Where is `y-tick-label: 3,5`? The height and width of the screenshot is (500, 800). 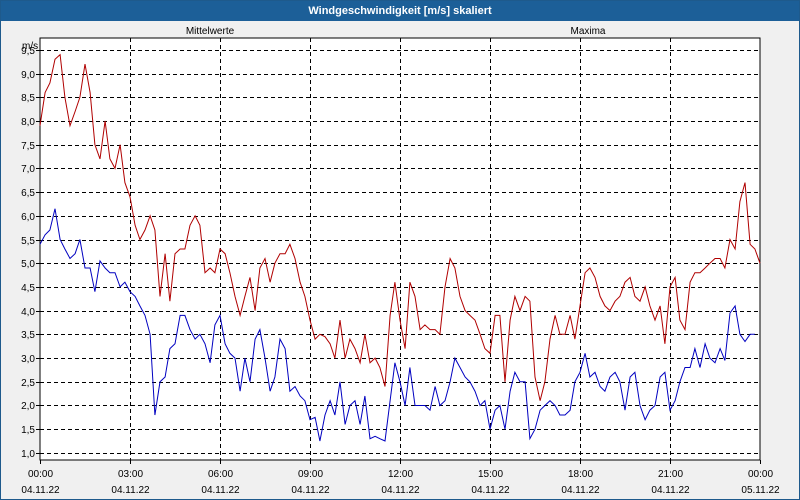 y-tick-label: 3,5 is located at coordinates (28, 335).